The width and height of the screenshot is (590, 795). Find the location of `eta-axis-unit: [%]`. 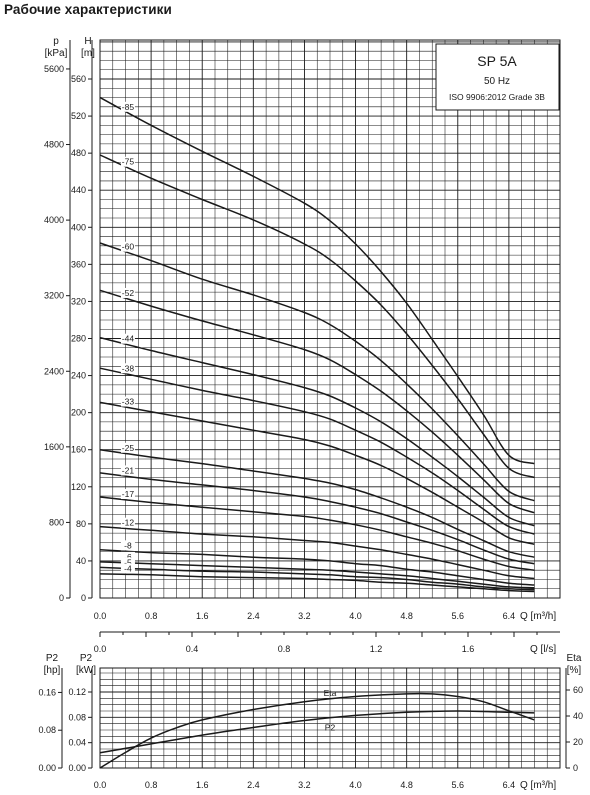

eta-axis-unit: [%] is located at coordinates (574, 670).